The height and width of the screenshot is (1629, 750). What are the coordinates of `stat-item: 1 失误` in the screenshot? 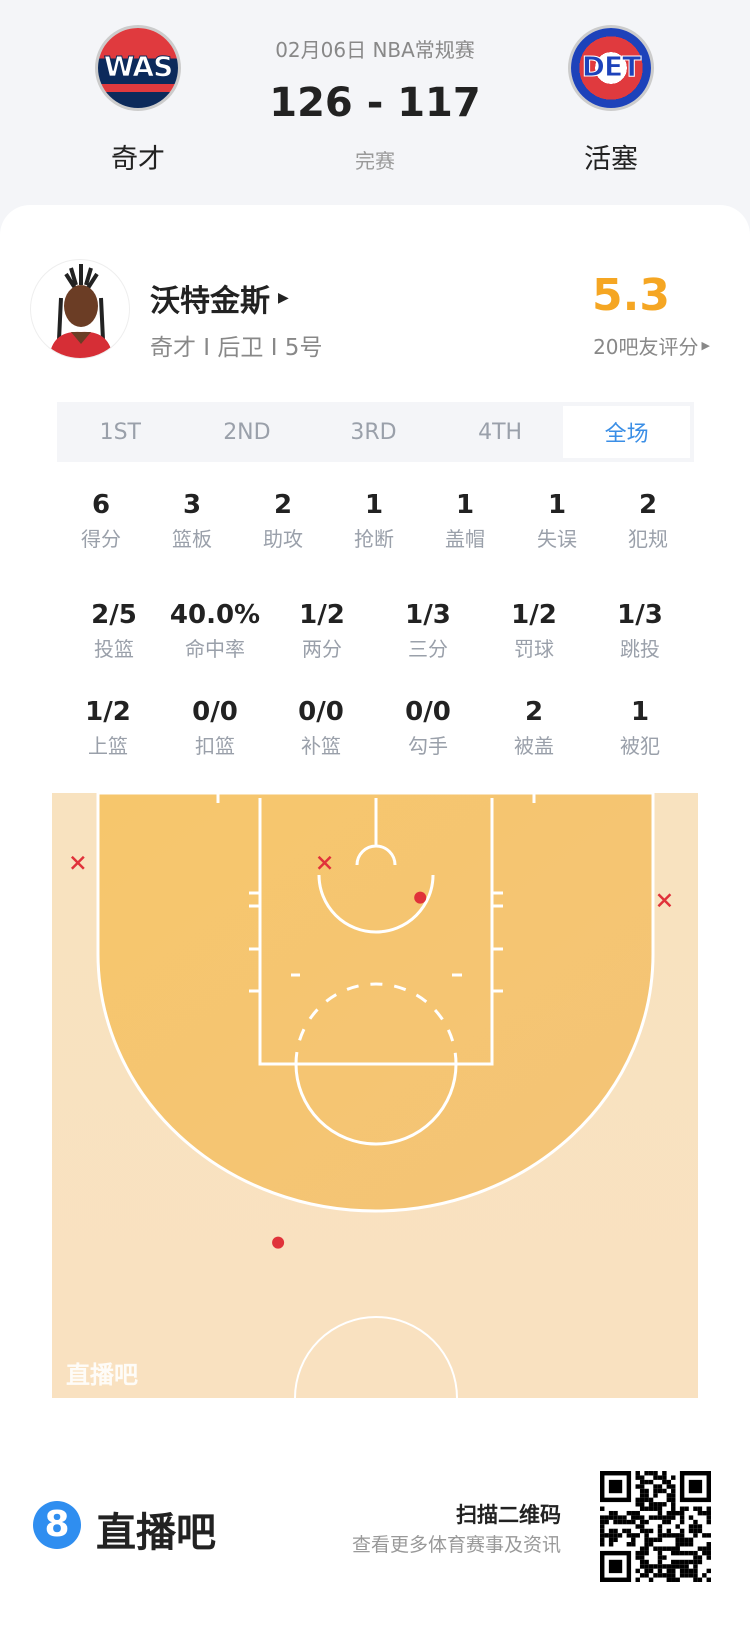 It's located at (557, 522).